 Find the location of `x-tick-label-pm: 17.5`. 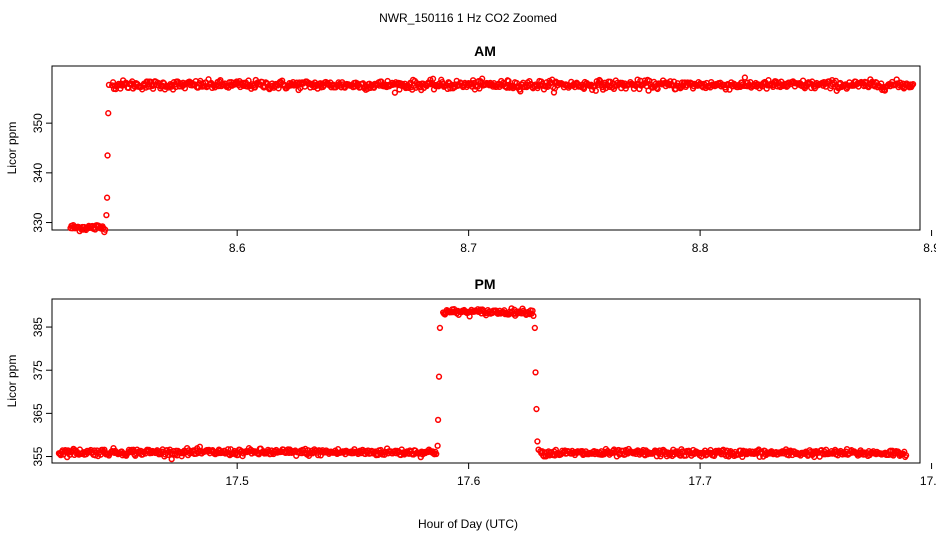

x-tick-label-pm: 17.5 is located at coordinates (237, 481).